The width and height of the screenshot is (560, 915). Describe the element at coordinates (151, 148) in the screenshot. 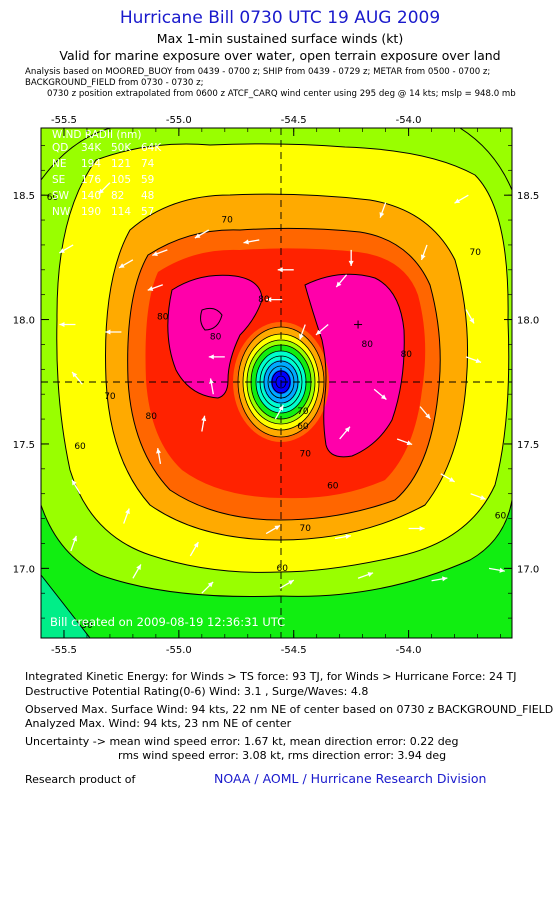

I see `wind-radii-value: 64K` at that location.